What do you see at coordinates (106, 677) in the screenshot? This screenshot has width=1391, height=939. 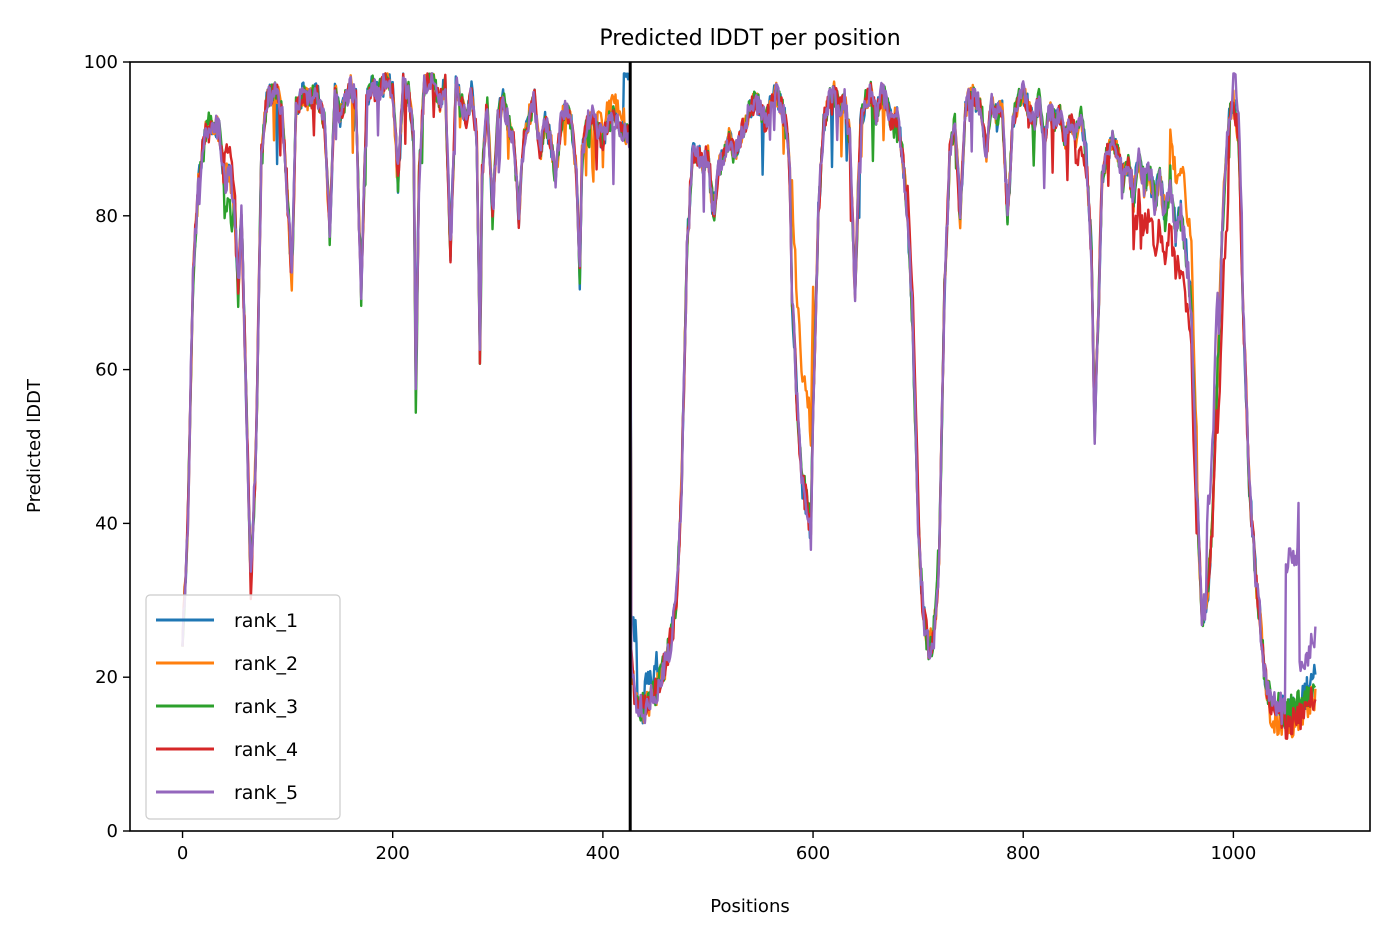 I see `y-tick-label: 20` at bounding box center [106, 677].